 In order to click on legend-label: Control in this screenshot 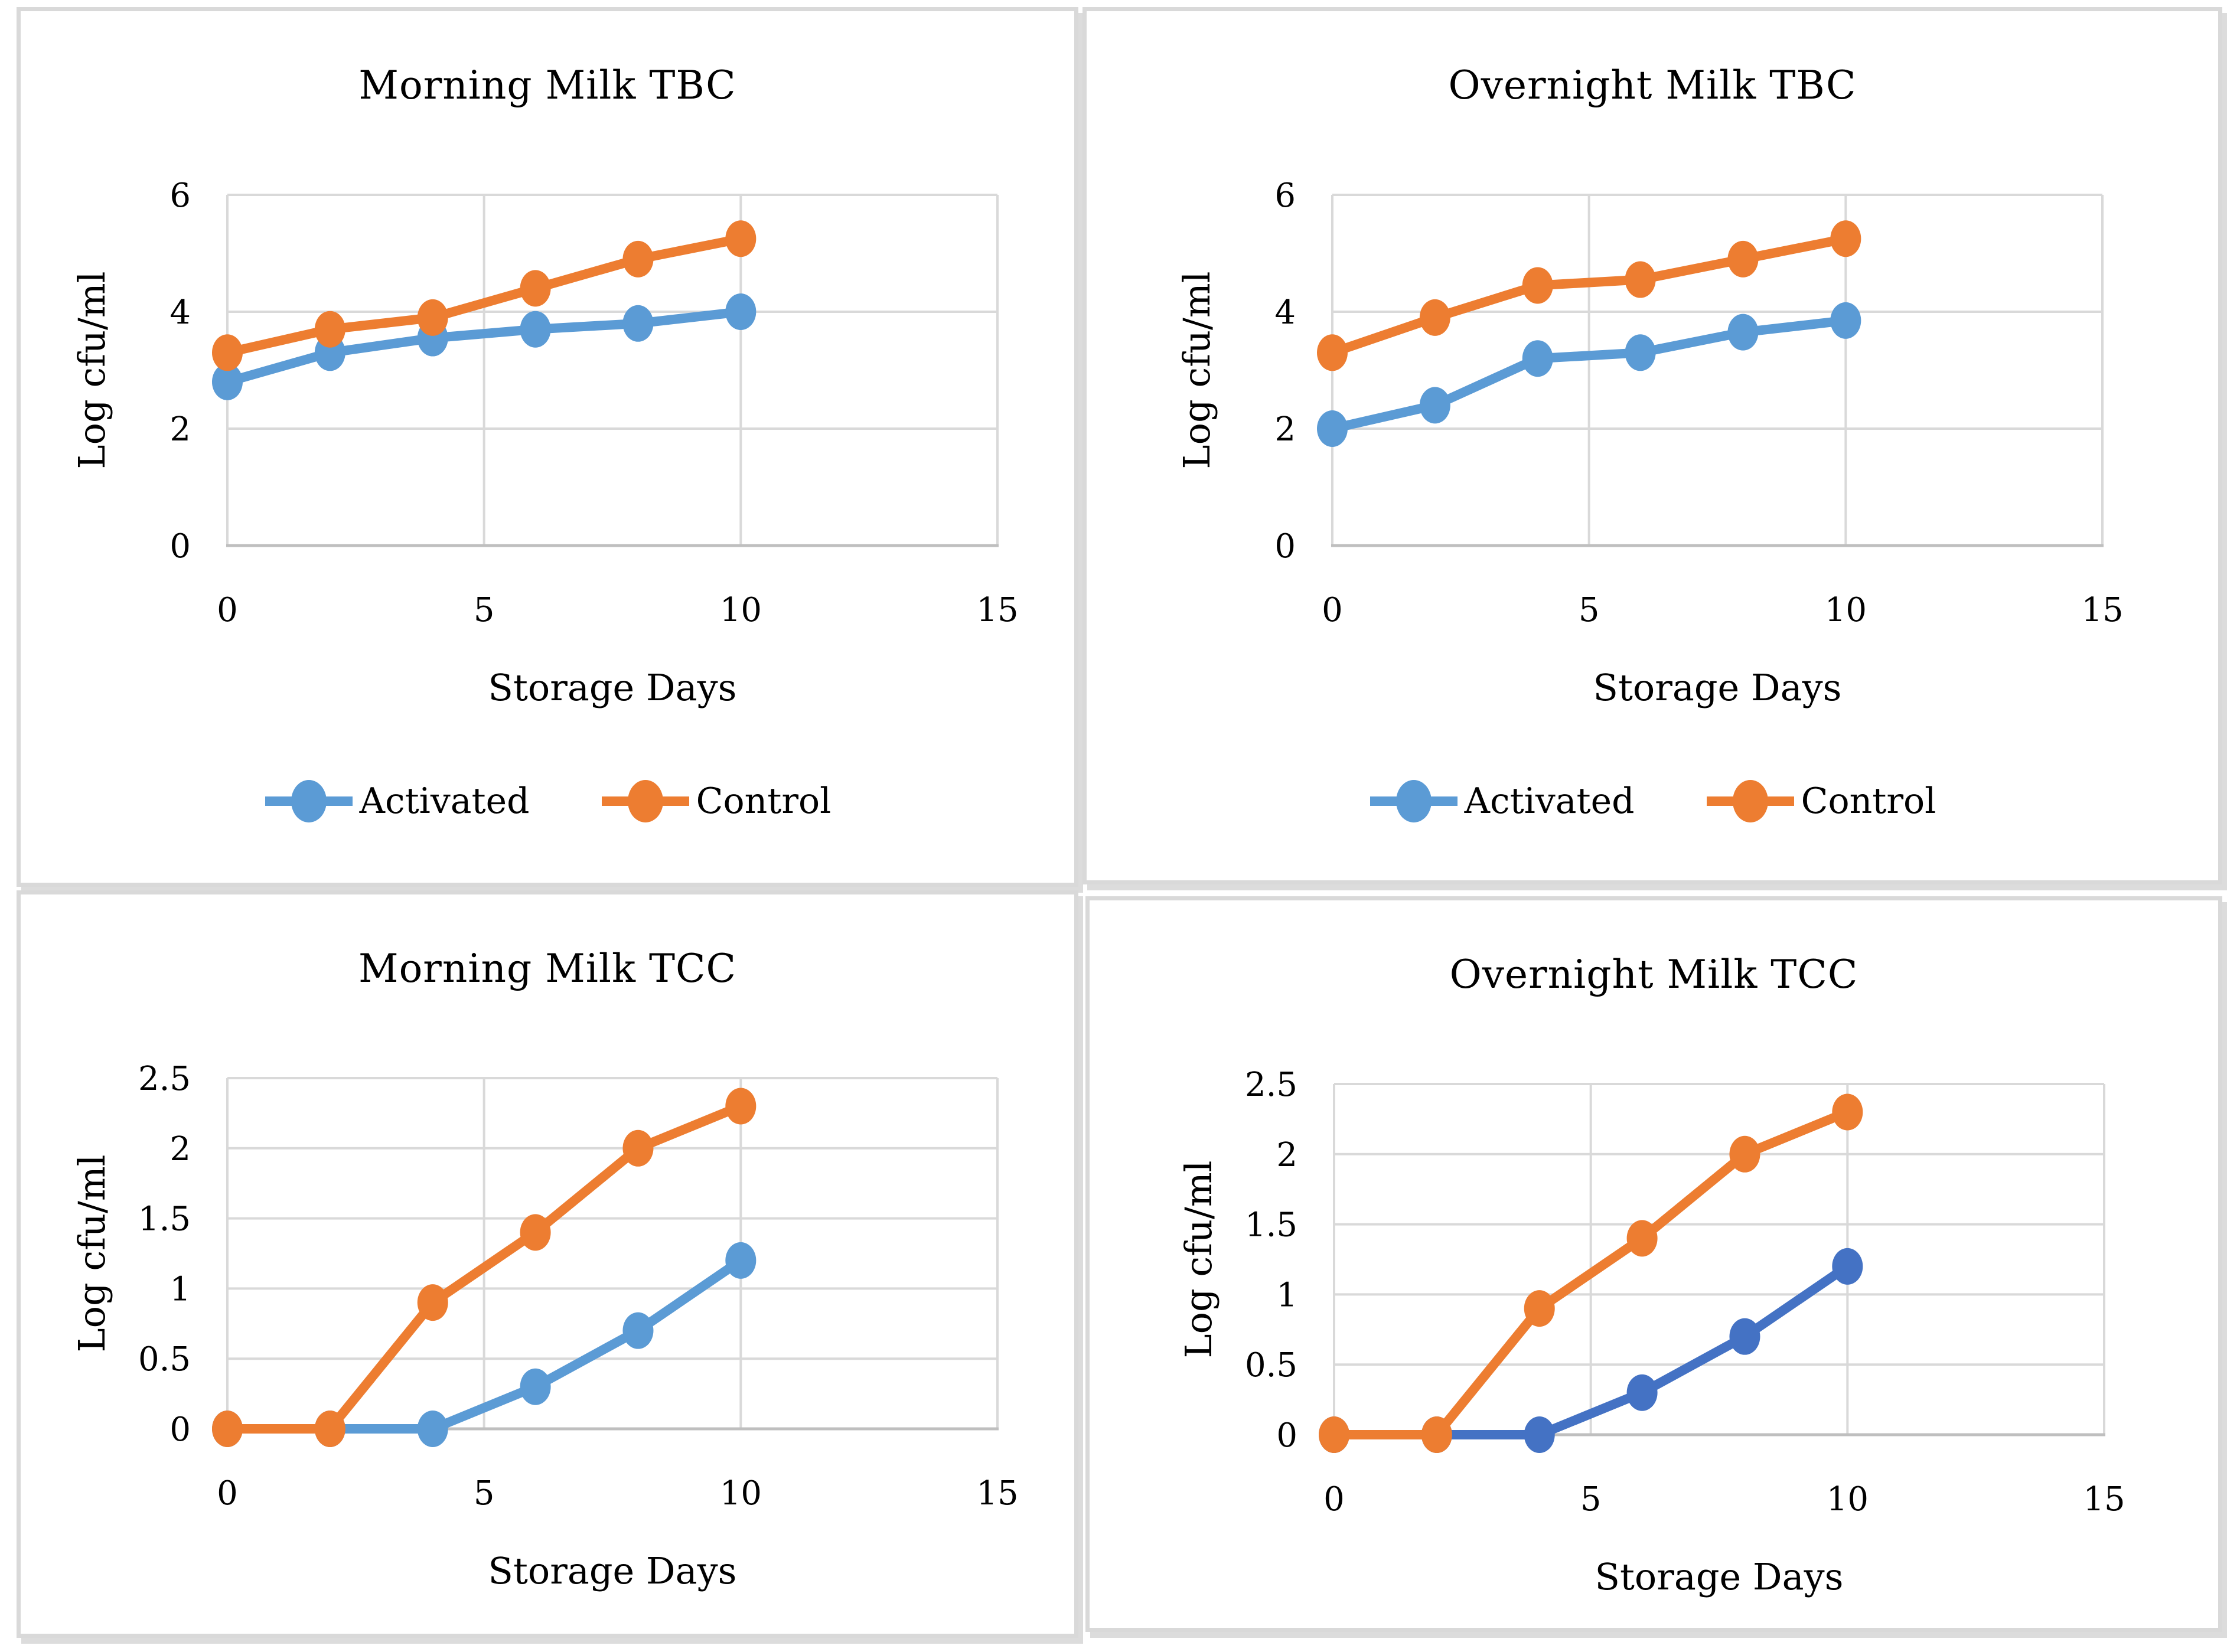, I will do `click(764, 801)`.